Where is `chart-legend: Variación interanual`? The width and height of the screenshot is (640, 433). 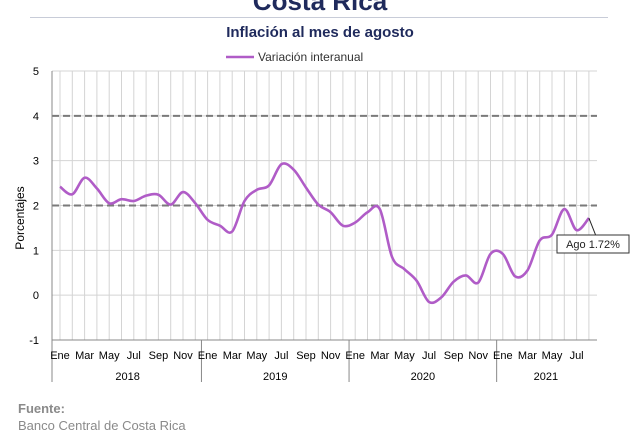 chart-legend: Variación interanual is located at coordinates (294, 57).